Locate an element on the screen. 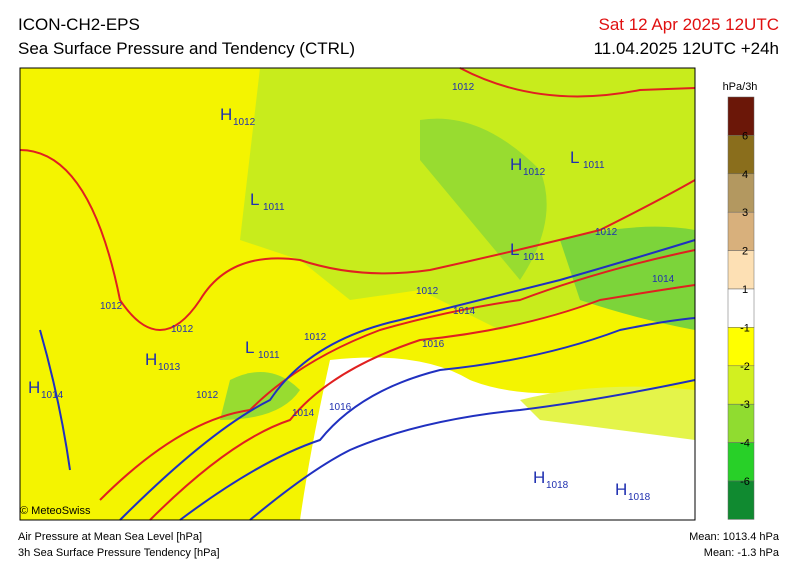  model-name: ICON-CH2-EPS is located at coordinates (79, 24).